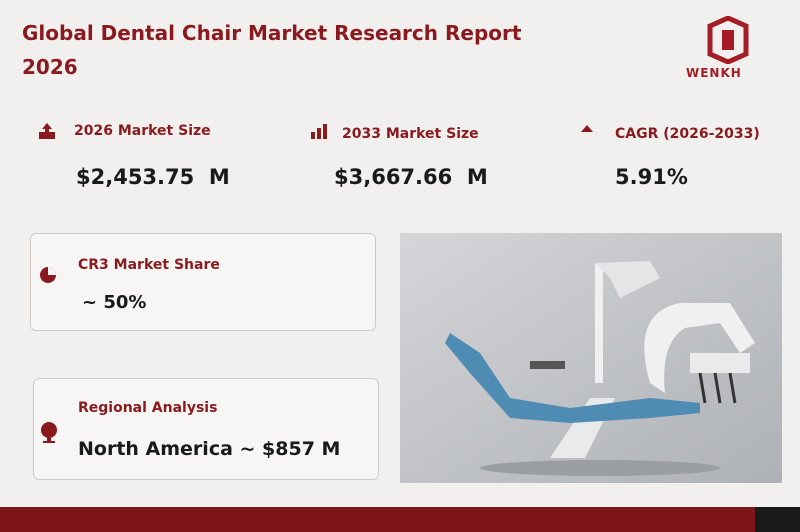 The width and height of the screenshot is (800, 532). Describe the element at coordinates (149, 265) in the screenshot. I see `card-label: CR3 Market Share` at that location.